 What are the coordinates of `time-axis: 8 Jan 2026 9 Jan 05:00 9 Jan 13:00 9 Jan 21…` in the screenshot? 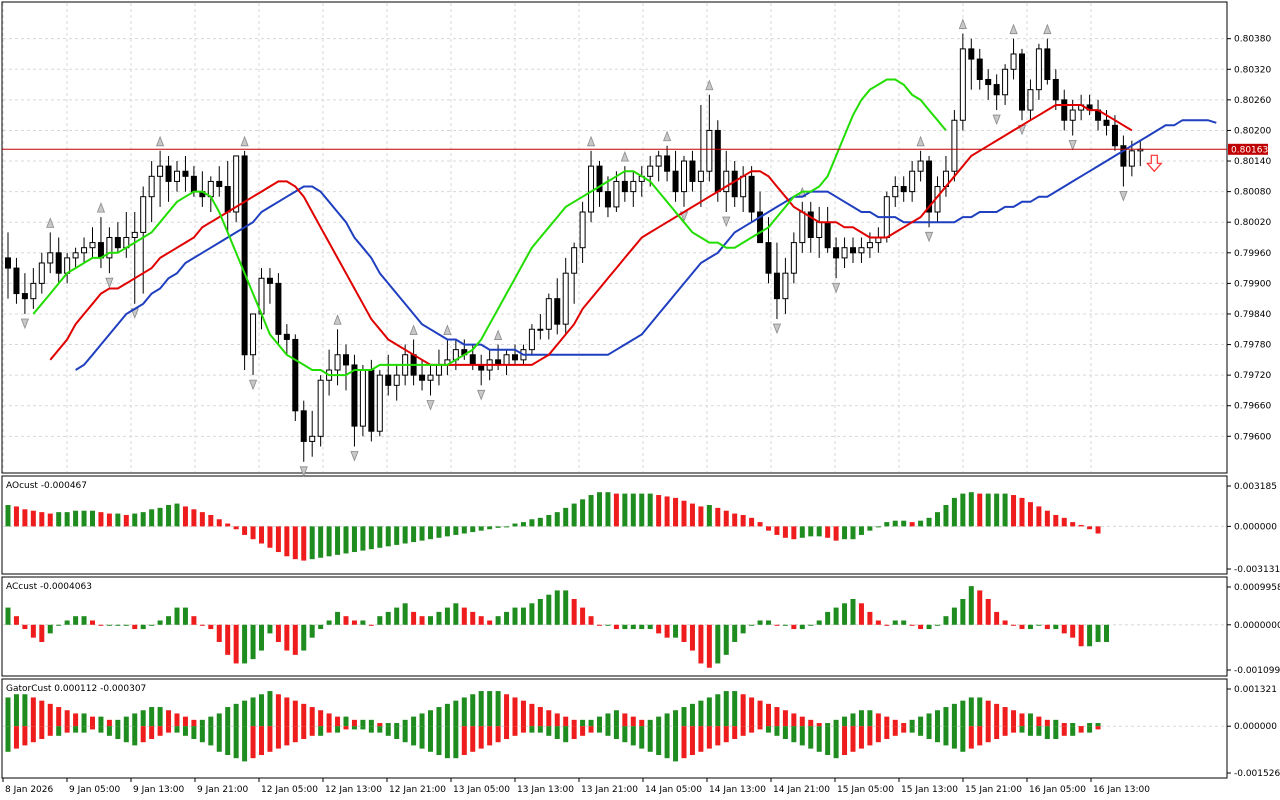 It's located at (576, 786).